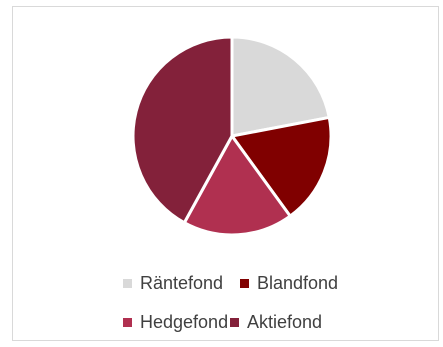  What do you see at coordinates (127, 322) in the screenshot?
I see `legend-swatch-hedgefond` at bounding box center [127, 322].